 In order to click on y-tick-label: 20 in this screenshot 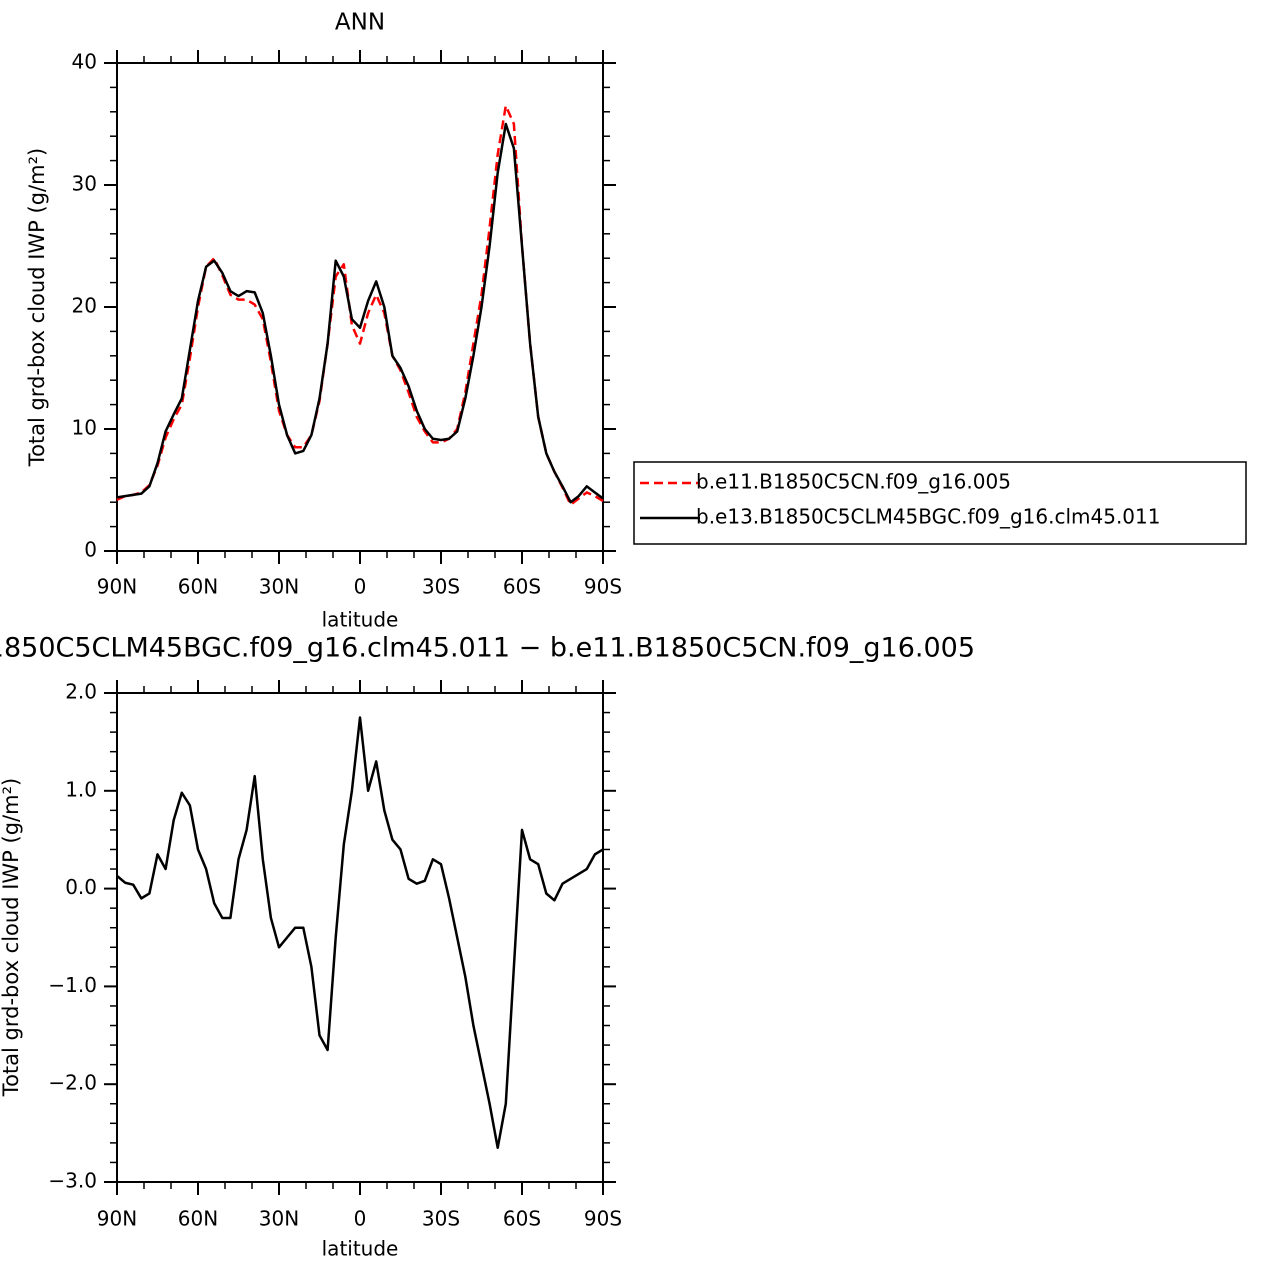, I will do `click(84, 306)`.